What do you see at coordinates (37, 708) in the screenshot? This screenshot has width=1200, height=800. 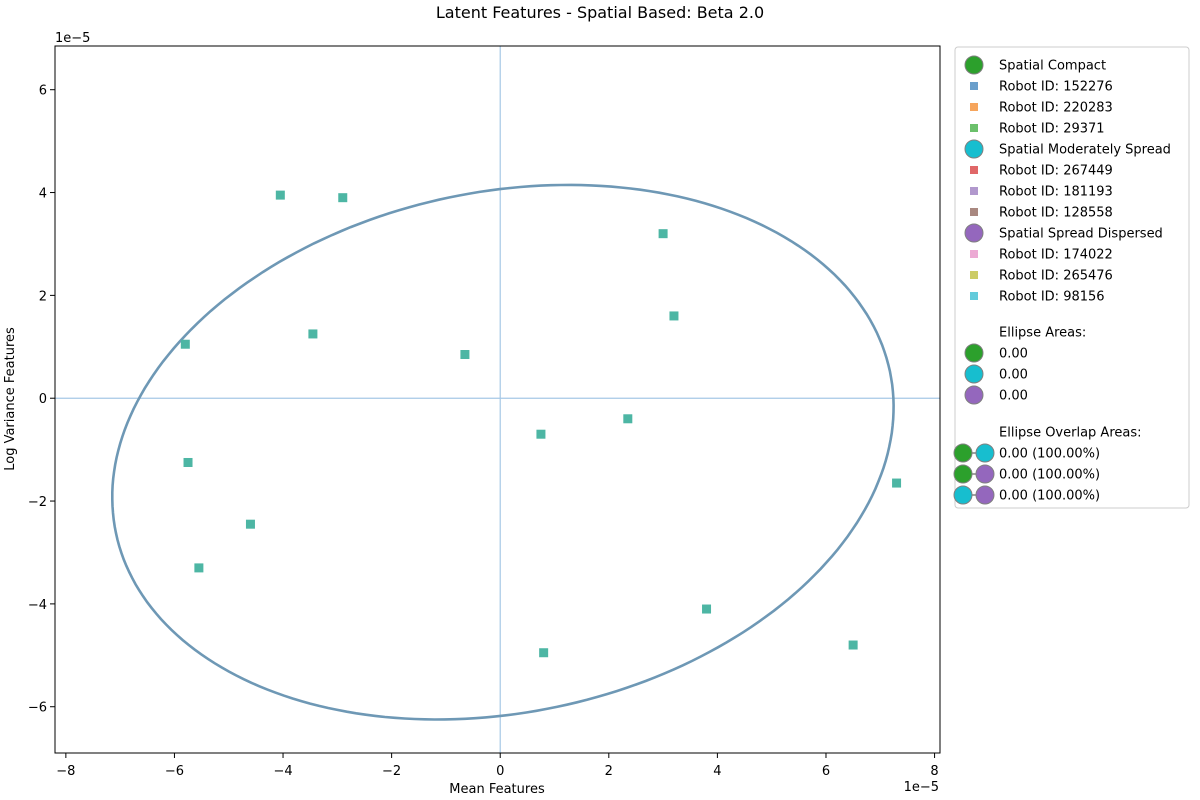 I see `y-tick-label: −6` at bounding box center [37, 708].